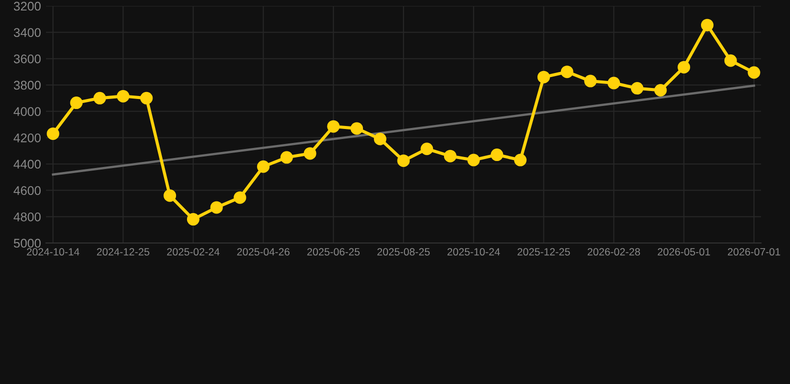 Image resolution: width=790 pixels, height=384 pixels. What do you see at coordinates (27, 6) in the screenshot?
I see `y-tick-label: 3200` at bounding box center [27, 6].